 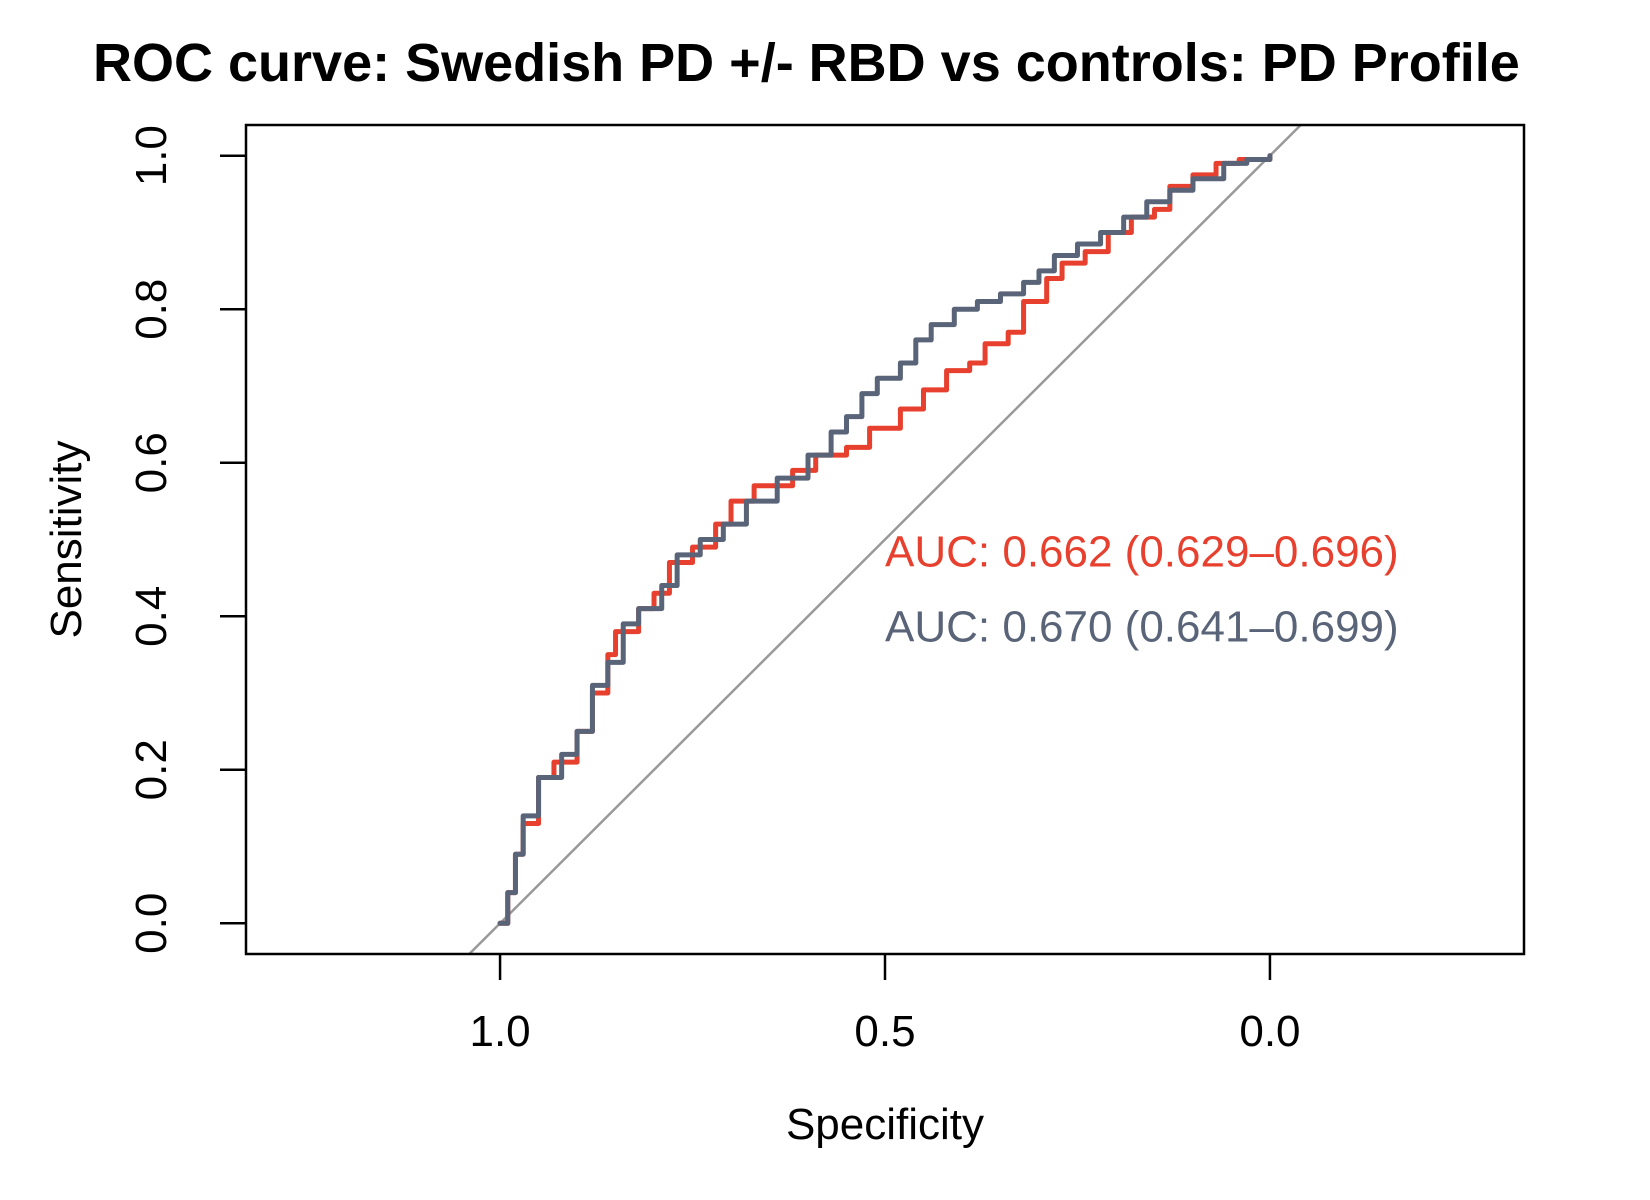 What do you see at coordinates (499, 1031) in the screenshot?
I see `x-tick-label: 1.0` at bounding box center [499, 1031].